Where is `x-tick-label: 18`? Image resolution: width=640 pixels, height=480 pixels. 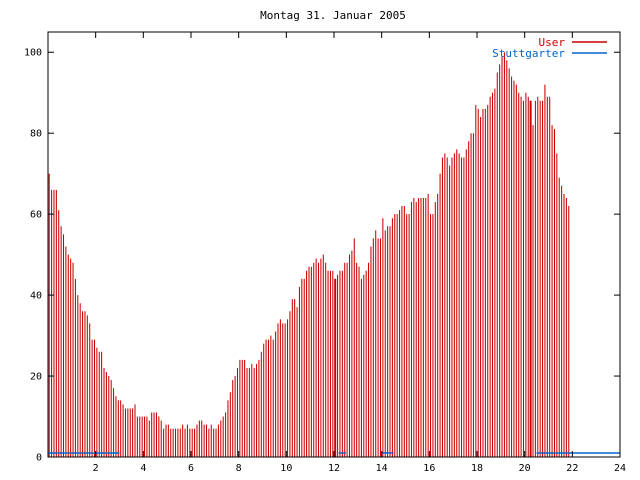 x-tick-label: 18 is located at coordinates (477, 468).